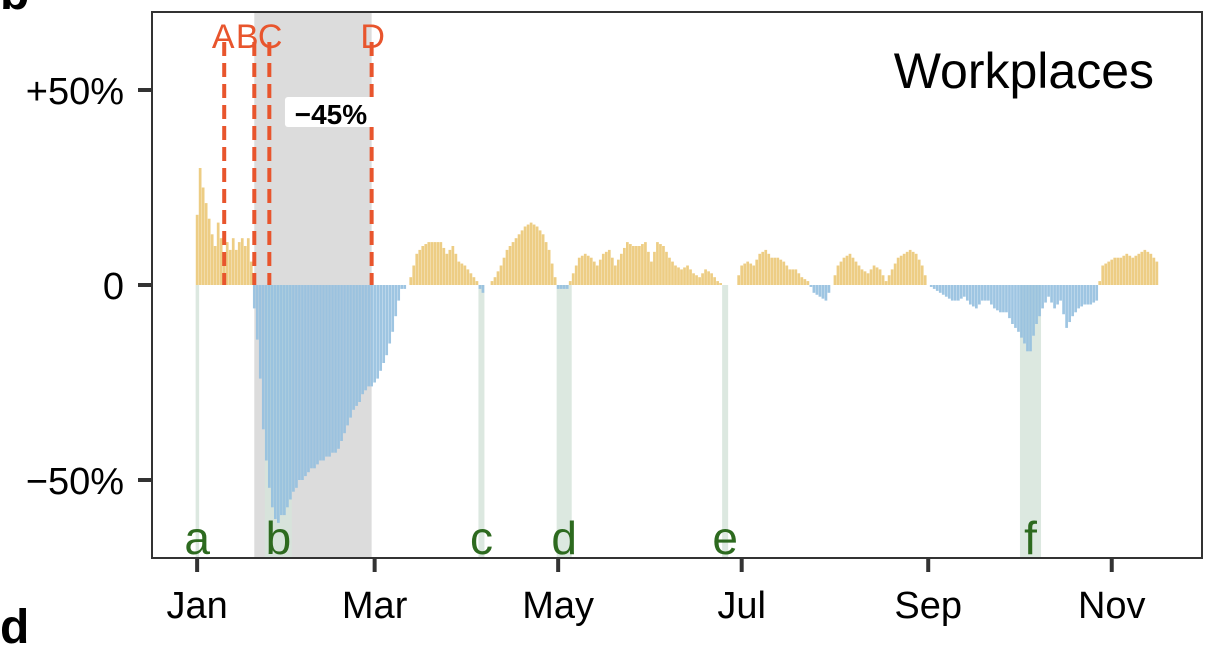 The width and height of the screenshot is (1214, 654). Describe the element at coordinates (246, 37) in the screenshot. I see `marker-label-B: B` at that location.